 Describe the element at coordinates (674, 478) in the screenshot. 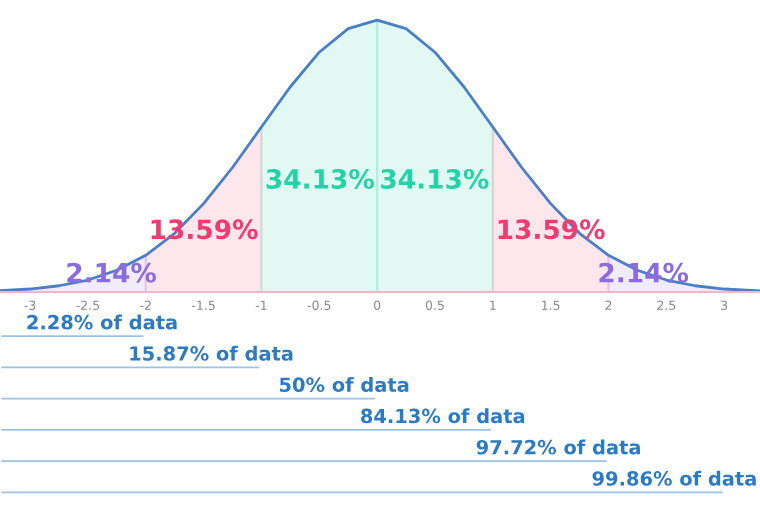

I see `annotation: 99.86% of data` at that location.